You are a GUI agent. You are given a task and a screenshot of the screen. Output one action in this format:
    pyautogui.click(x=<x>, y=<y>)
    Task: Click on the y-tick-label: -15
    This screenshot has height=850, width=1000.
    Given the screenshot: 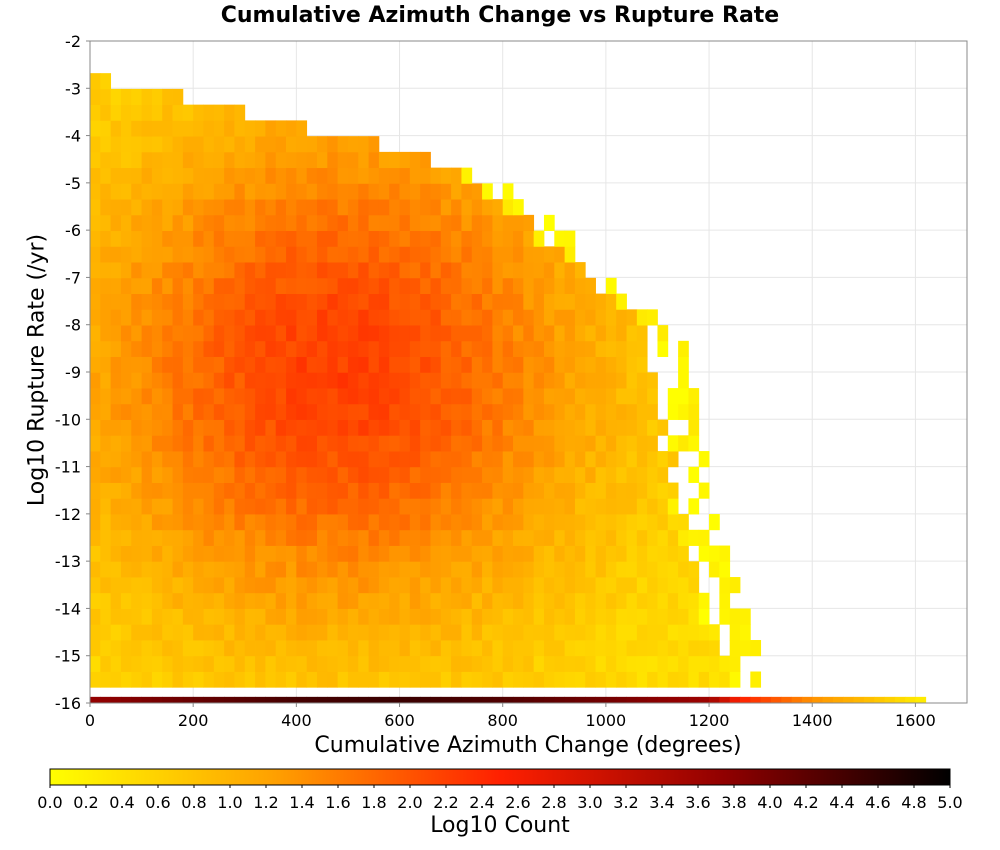 What is the action you would take?
    pyautogui.click(x=68, y=656)
    